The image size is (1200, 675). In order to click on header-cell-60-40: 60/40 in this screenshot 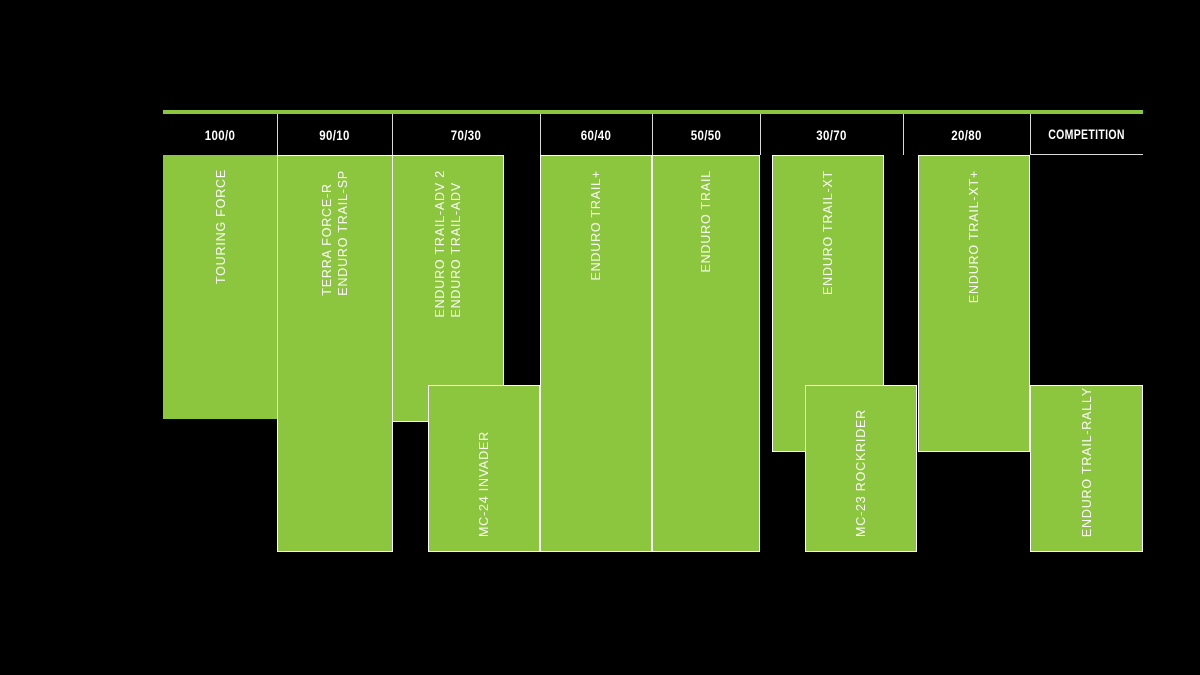, I will do `click(596, 134)`.